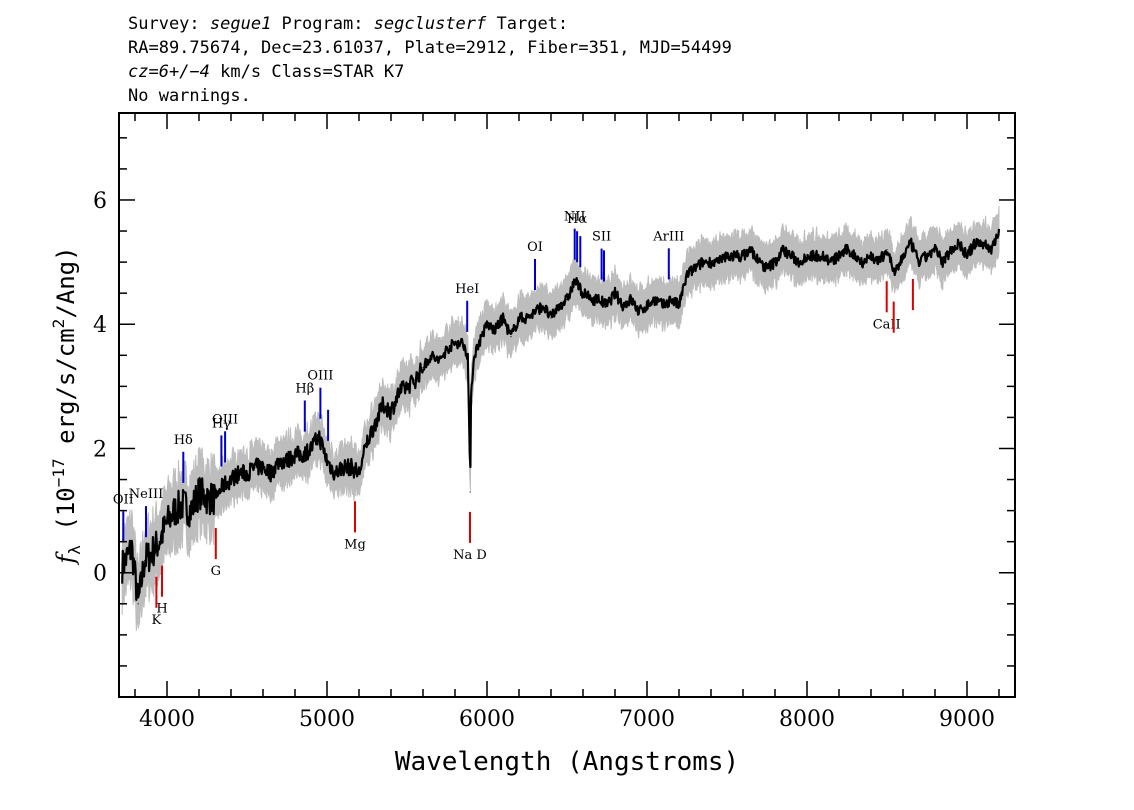 Image resolution: width=1134 pixels, height=810 pixels. Describe the element at coordinates (807, 719) in the screenshot. I see `x-tick-label: 8000` at that location.